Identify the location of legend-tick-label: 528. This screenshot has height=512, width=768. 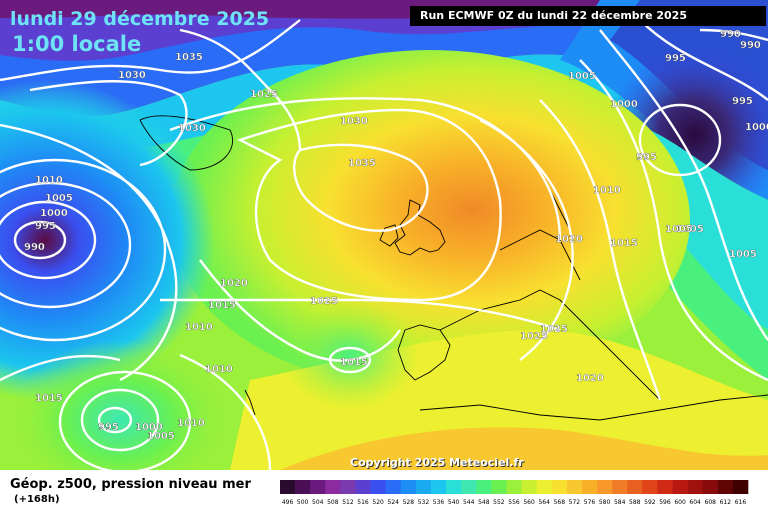
(409, 502).